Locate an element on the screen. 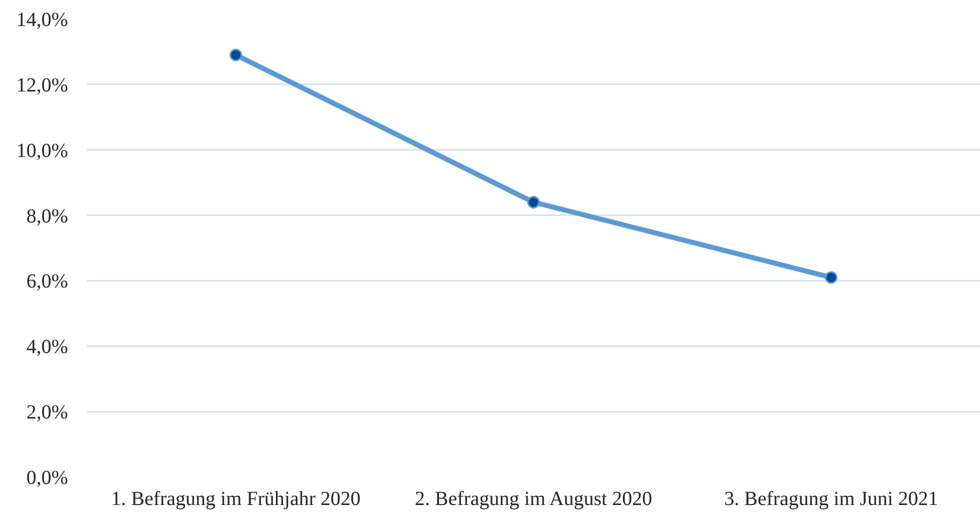 The image size is (980, 516). y-tick-label: 12,0% is located at coordinates (42, 85).